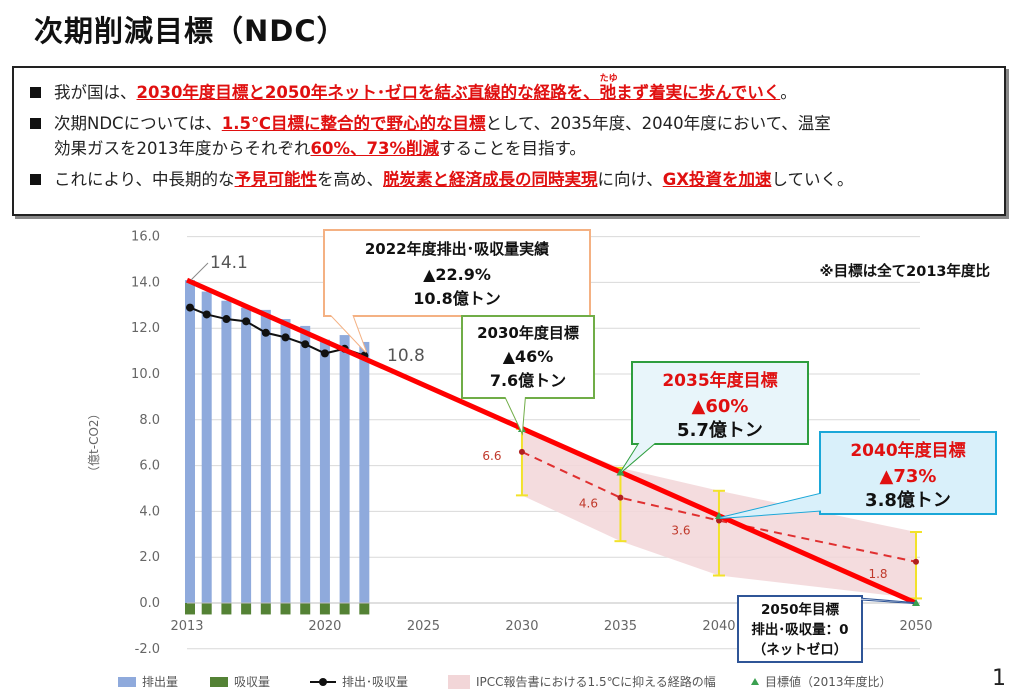 This screenshot has width=1024, height=699. I want to click on bullet3-mid1: を高め、, so click(350, 179).